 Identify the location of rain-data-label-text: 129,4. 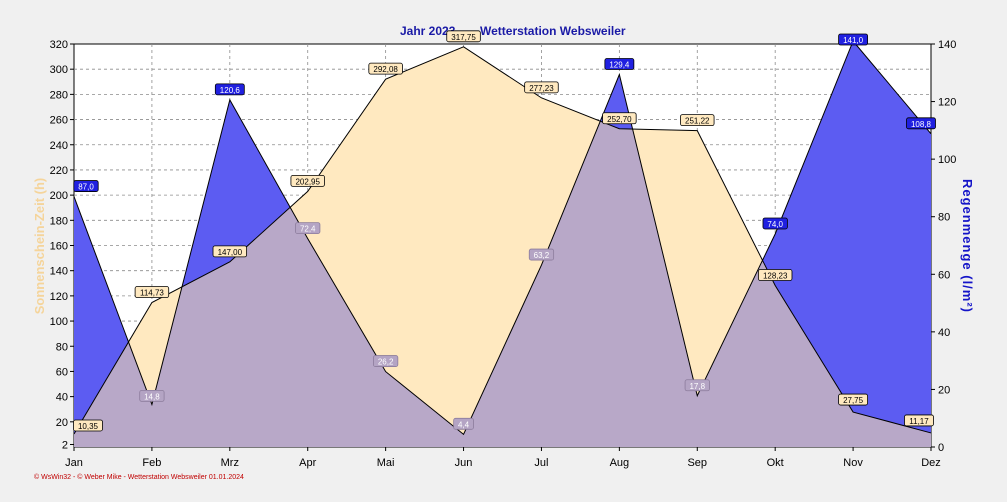
(619, 65).